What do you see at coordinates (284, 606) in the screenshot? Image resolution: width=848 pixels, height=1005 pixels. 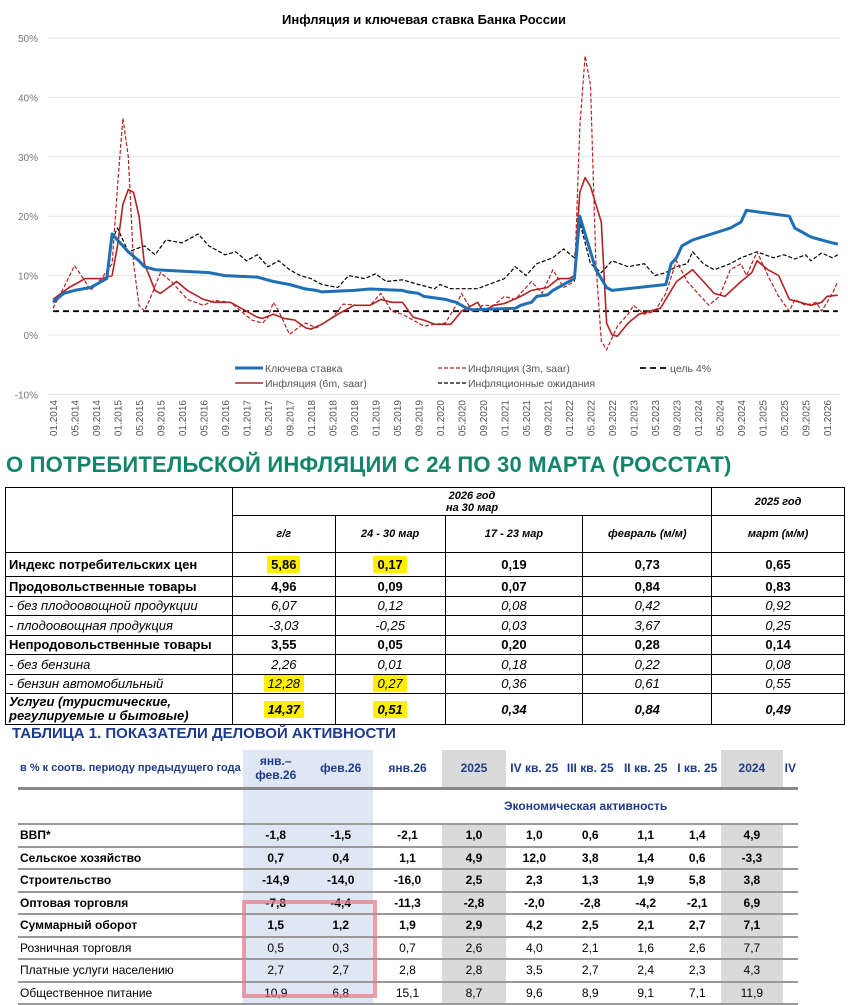 I see `cell-value: 6,07` at bounding box center [284, 606].